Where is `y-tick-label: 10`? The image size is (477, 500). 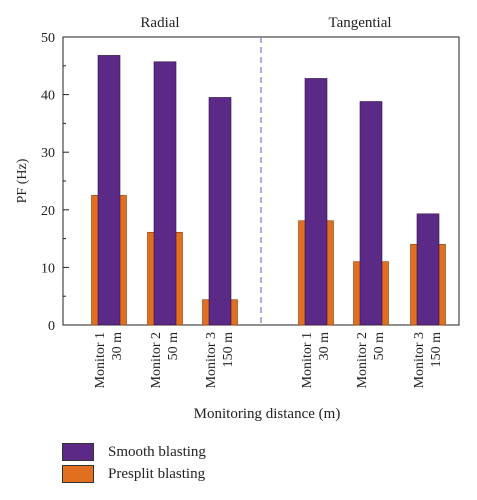
y-tick-label: 10 is located at coordinates (48, 268).